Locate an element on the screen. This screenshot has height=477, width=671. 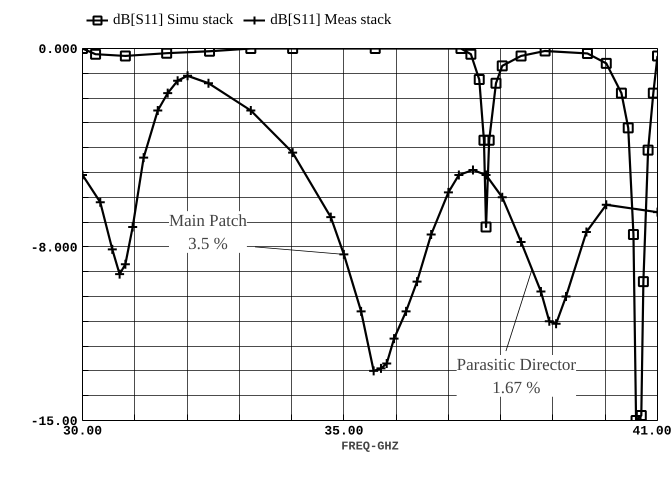
annotation: Parasitic Director 1.67 % is located at coordinates (516, 375).